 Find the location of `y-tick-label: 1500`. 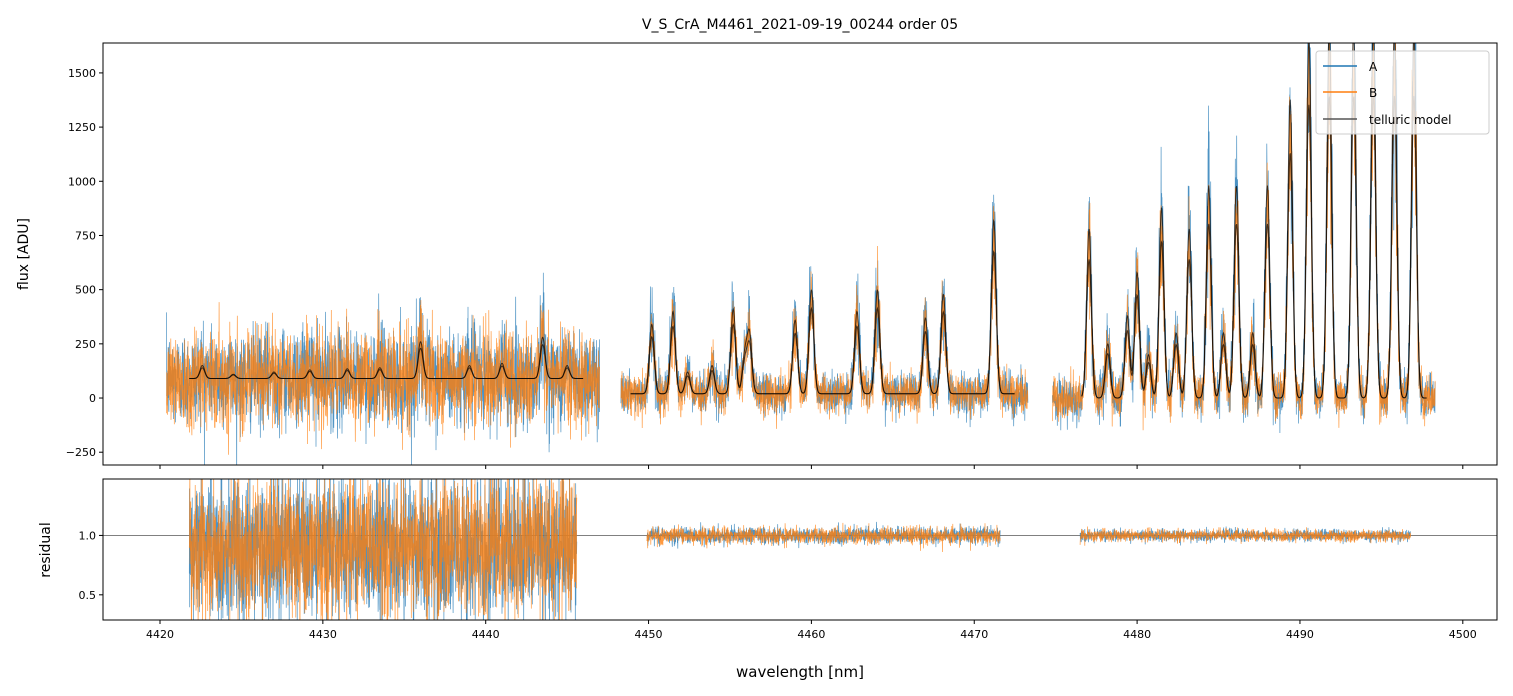

y-tick-label: 1500 is located at coordinates (82, 73).